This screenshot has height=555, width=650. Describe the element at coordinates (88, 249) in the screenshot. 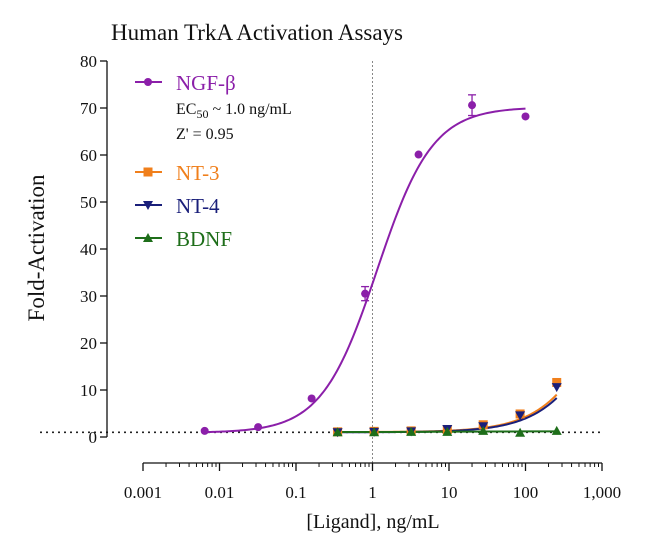

I see `y-tick-label-4: 40` at that location.